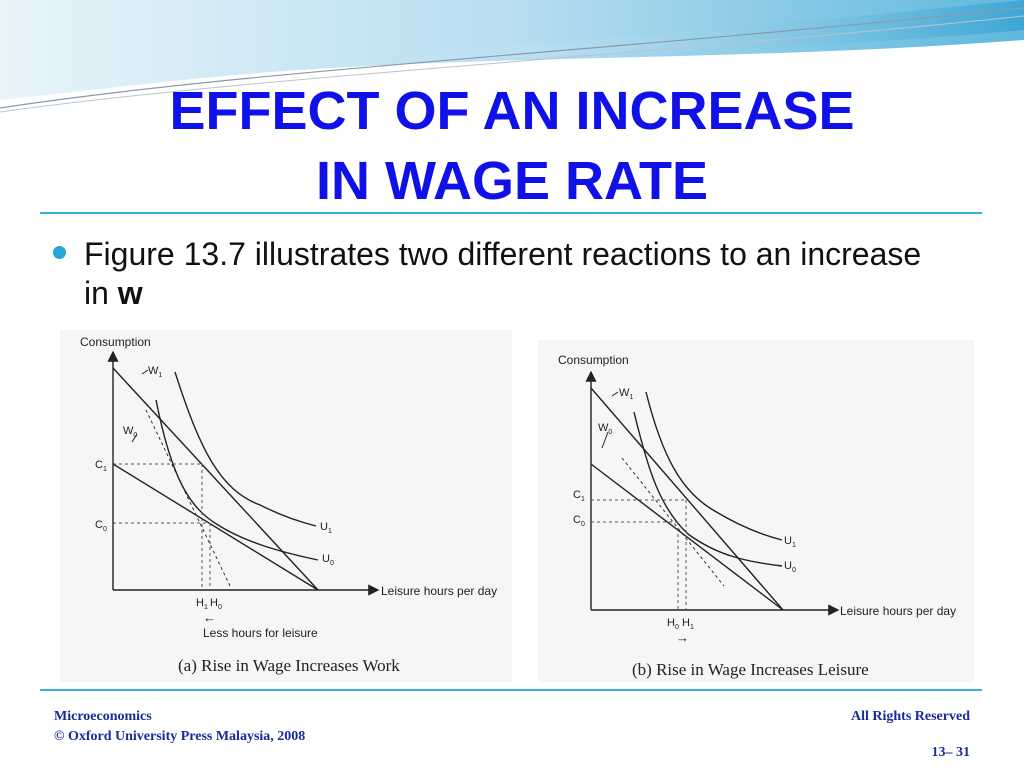  Describe the element at coordinates (682, 637) in the screenshot. I see `right-arrow-icon: →` at that location.